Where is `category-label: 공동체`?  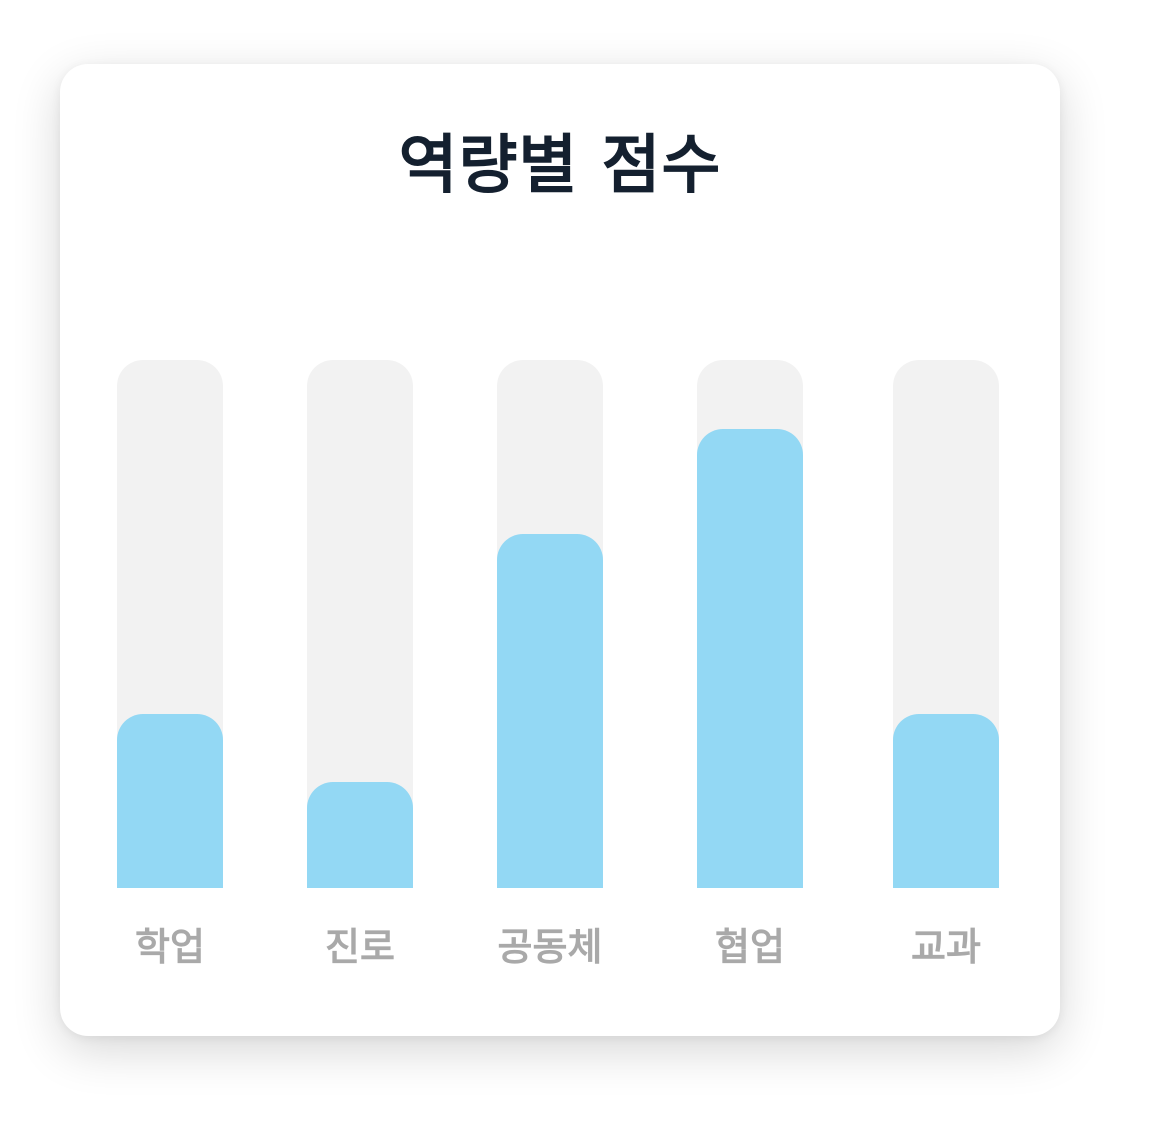
category-label: 공동체 is located at coordinates (550, 947).